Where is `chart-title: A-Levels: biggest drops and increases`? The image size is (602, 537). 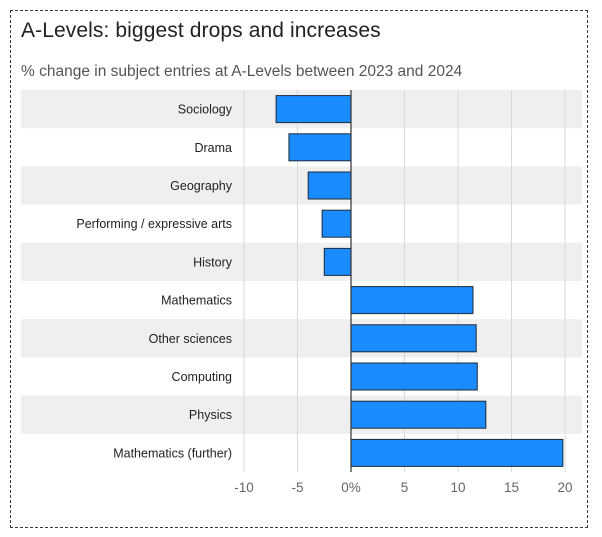
chart-title: A-Levels: biggest drops and increases is located at coordinates (201, 30).